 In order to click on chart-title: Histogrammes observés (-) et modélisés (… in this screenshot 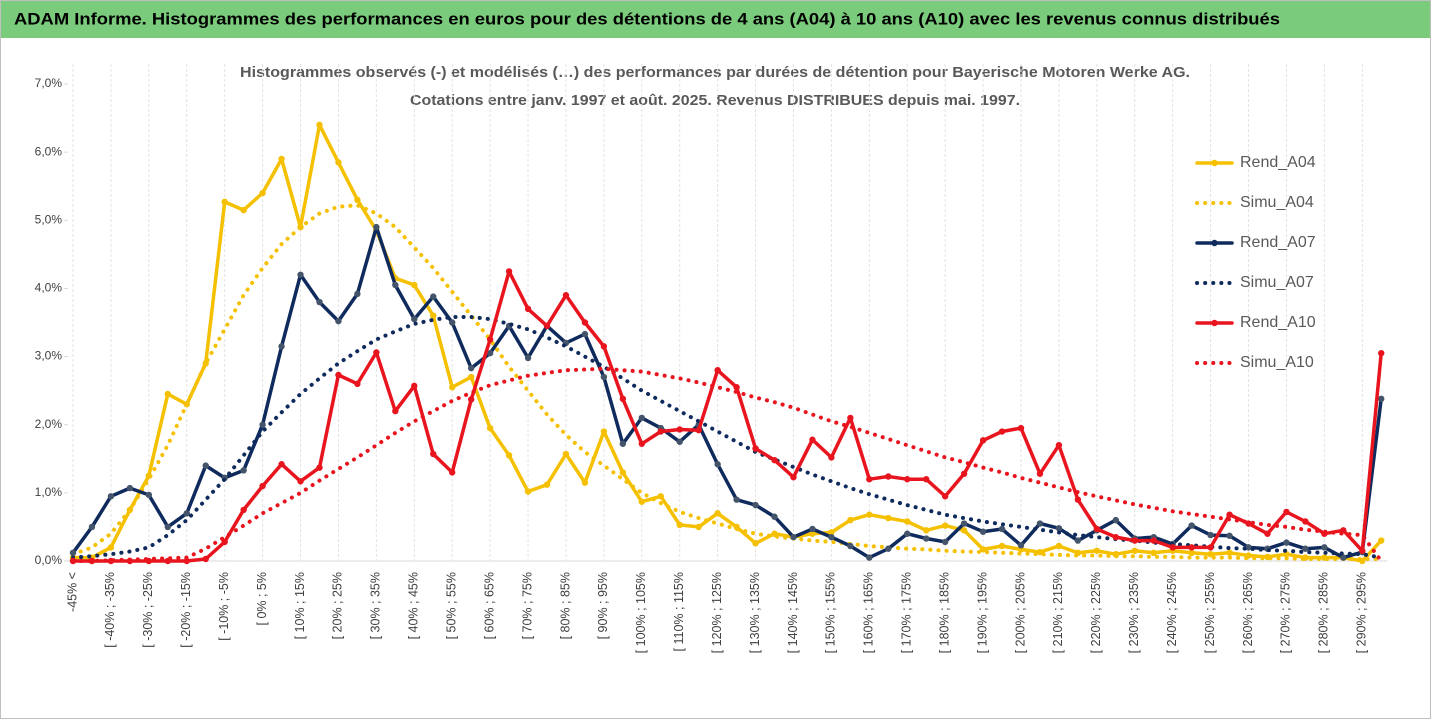, I will do `click(715, 73)`.